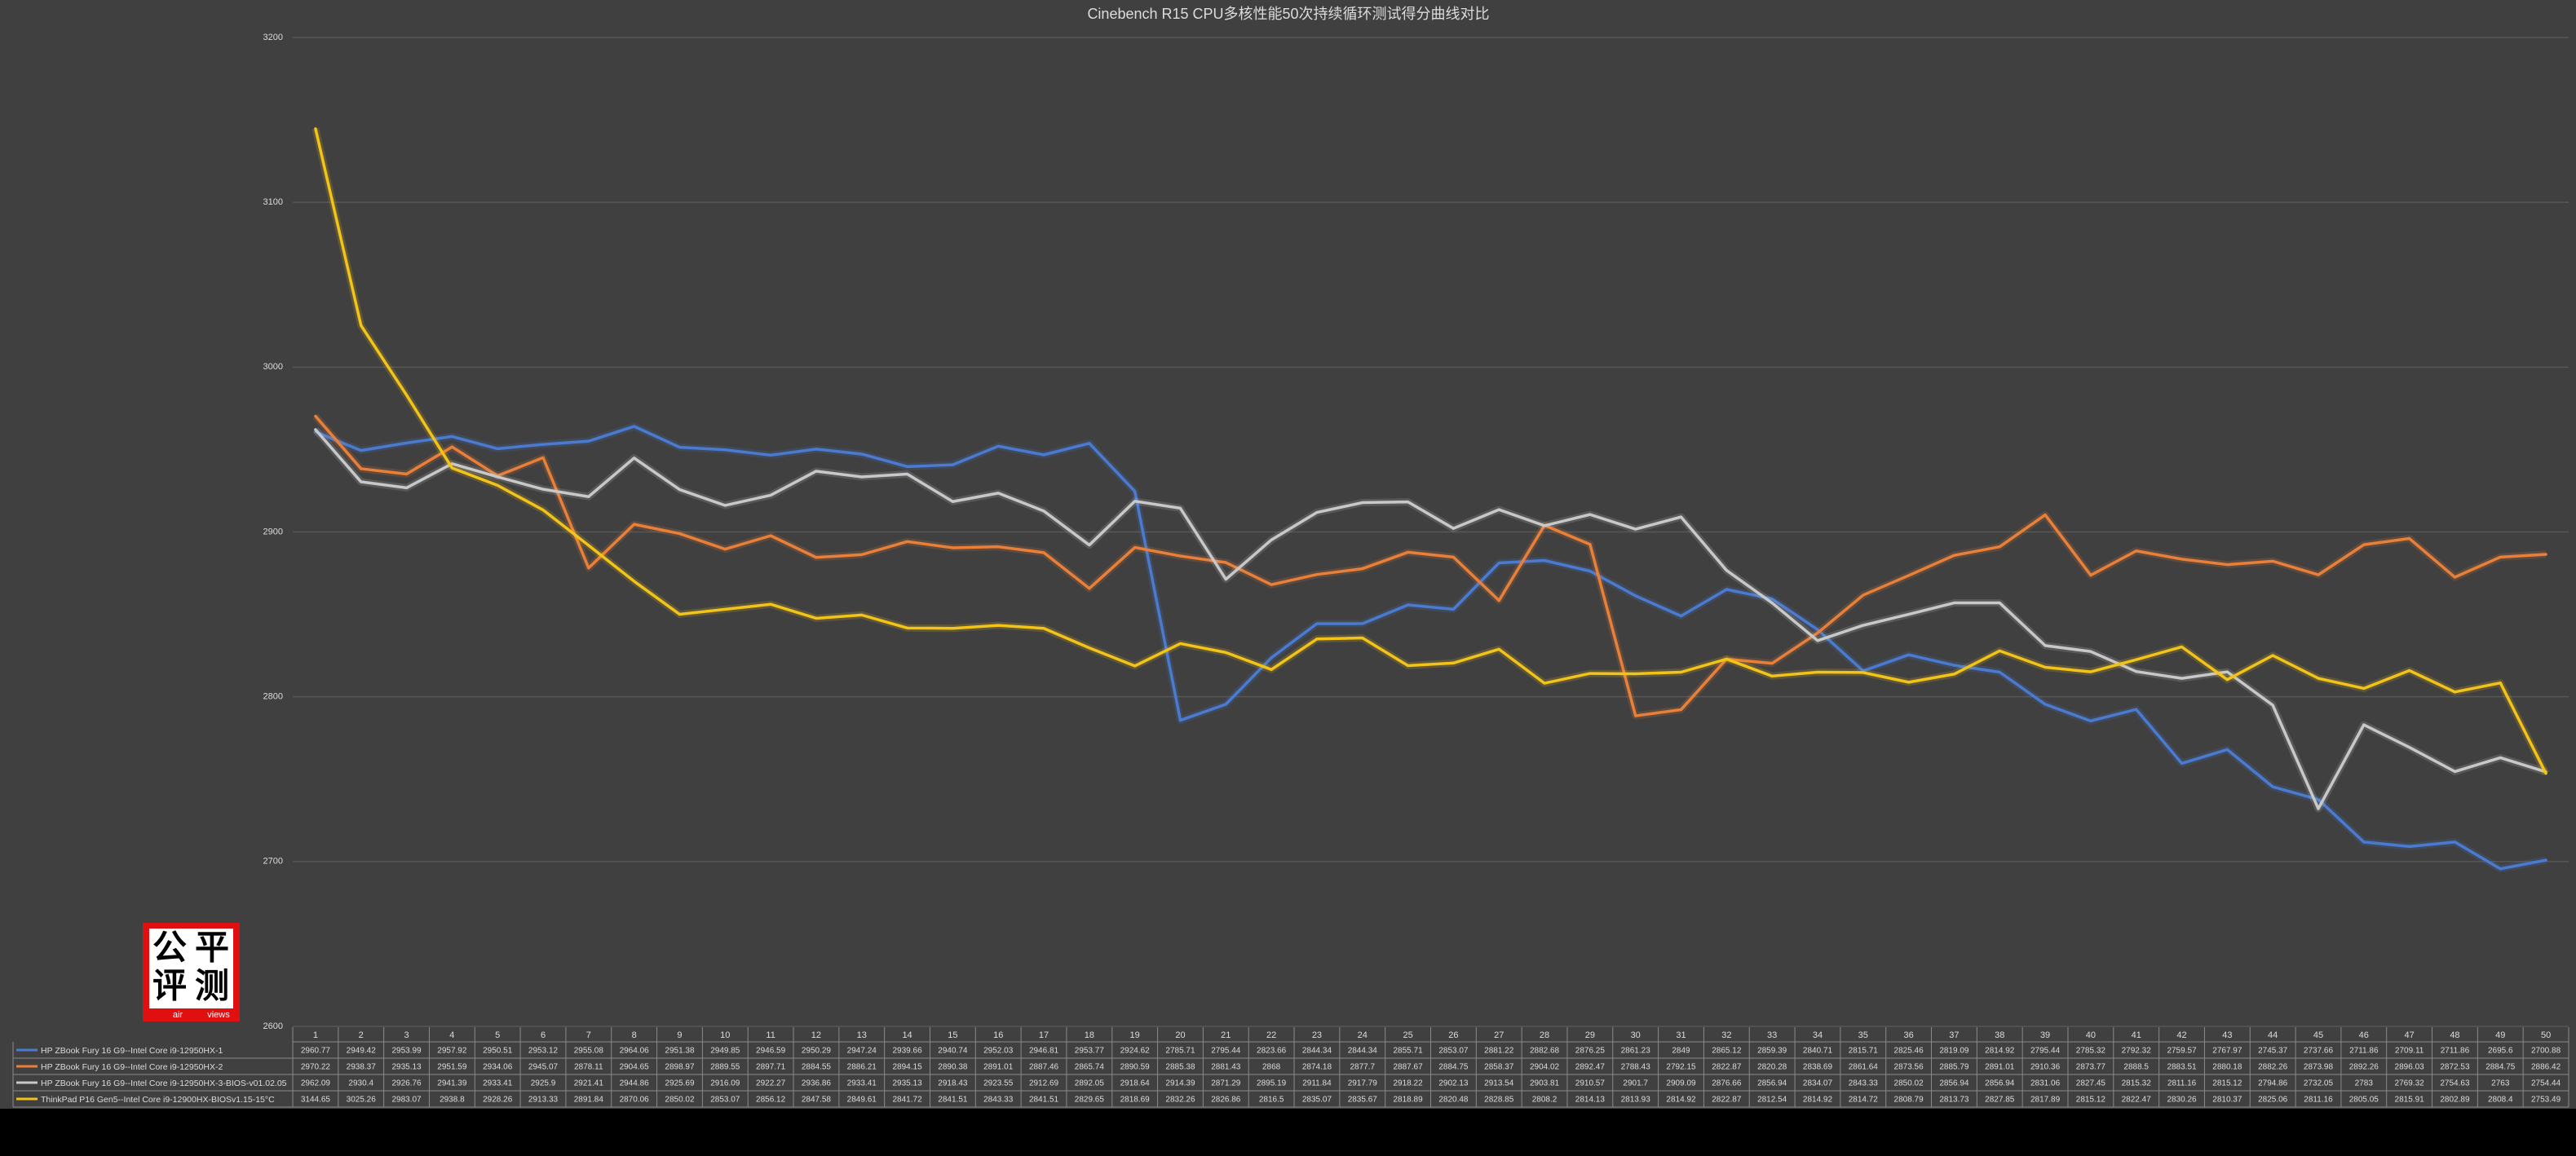  Describe the element at coordinates (2091, 1100) in the screenshot. I see `table-value: 2815.12` at that location.